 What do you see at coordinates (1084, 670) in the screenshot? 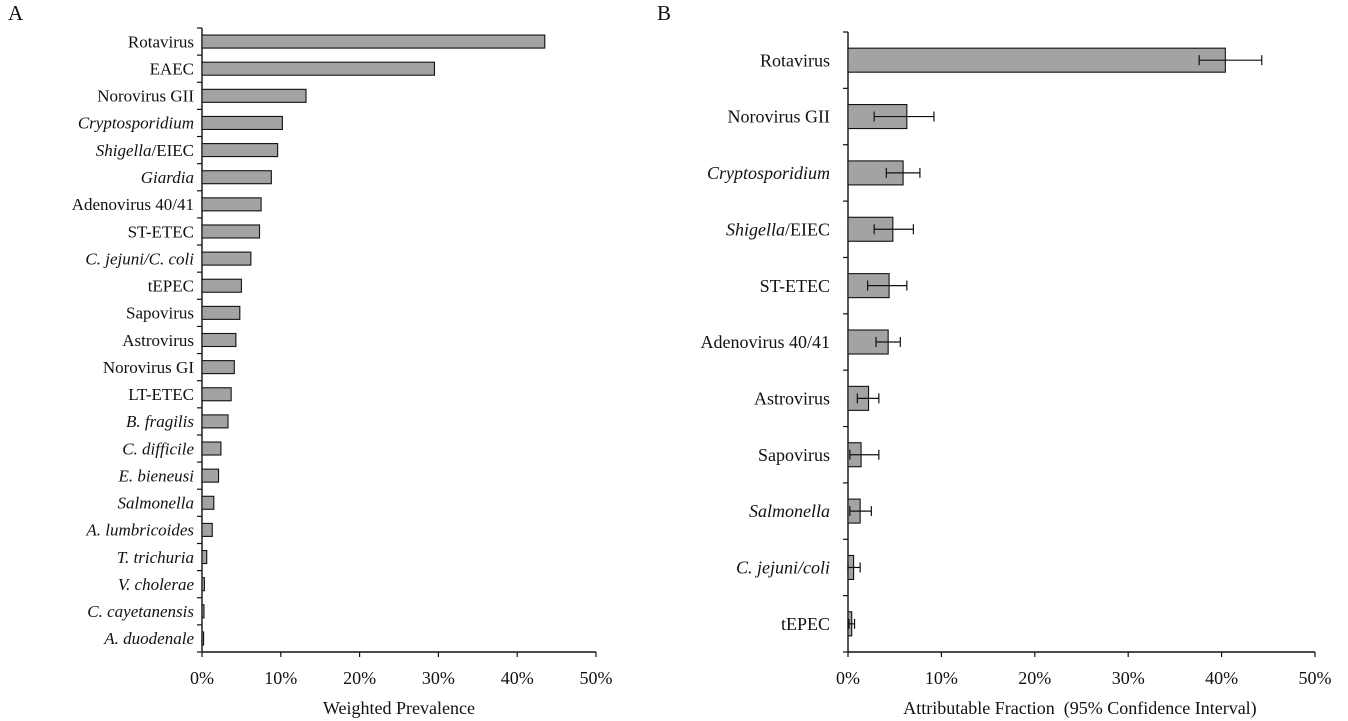
I see `panel-b-x-ticks: 0% 10% 20% 30% 40% 50%` at bounding box center [1084, 670].